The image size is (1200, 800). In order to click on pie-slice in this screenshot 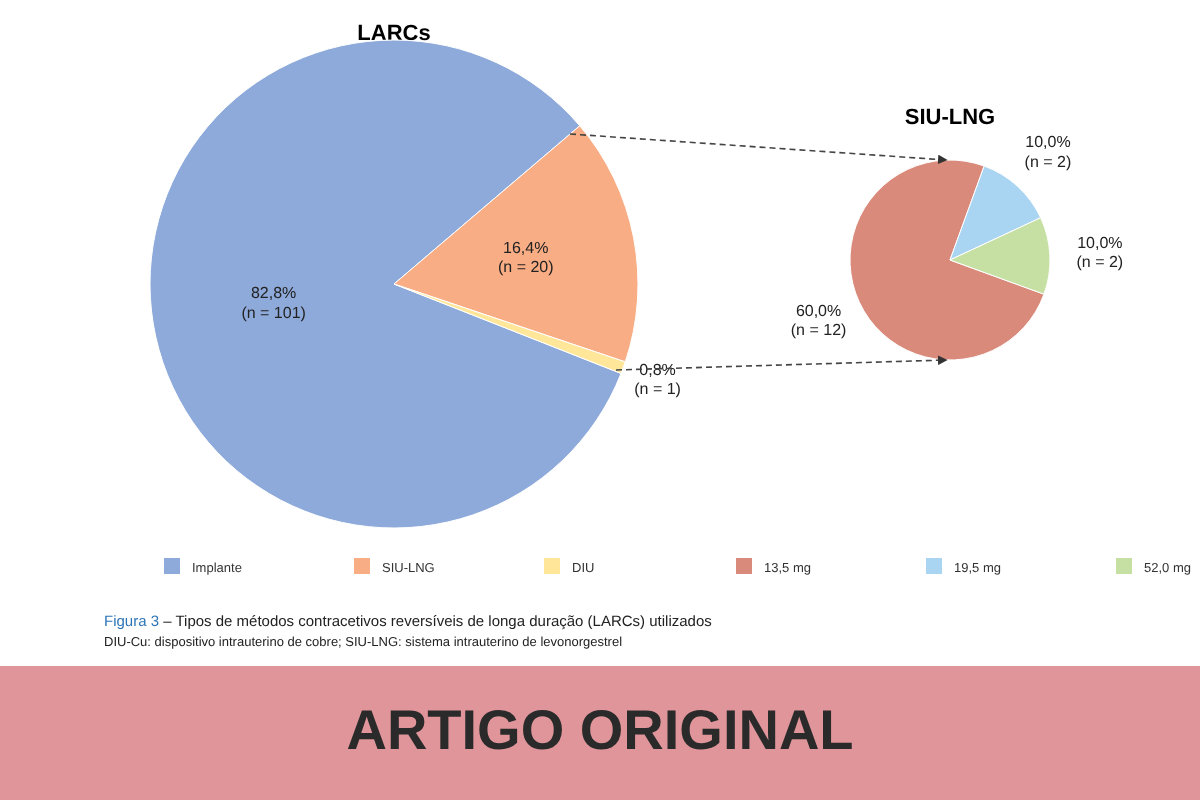, I will do `click(947, 260)`.